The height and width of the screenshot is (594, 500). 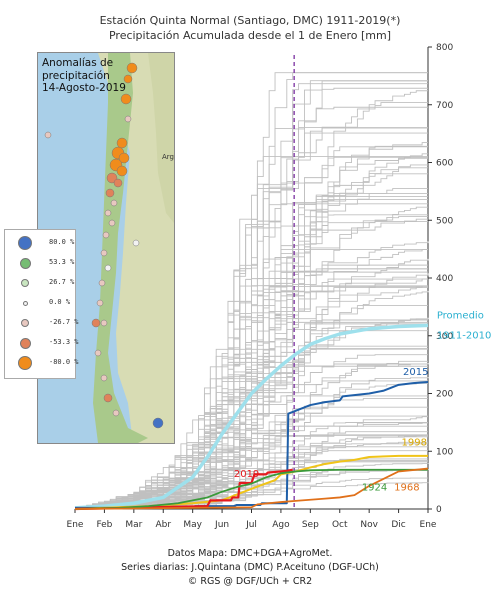 I want to click on y-tick-label: 500, so click(x=444, y=221).